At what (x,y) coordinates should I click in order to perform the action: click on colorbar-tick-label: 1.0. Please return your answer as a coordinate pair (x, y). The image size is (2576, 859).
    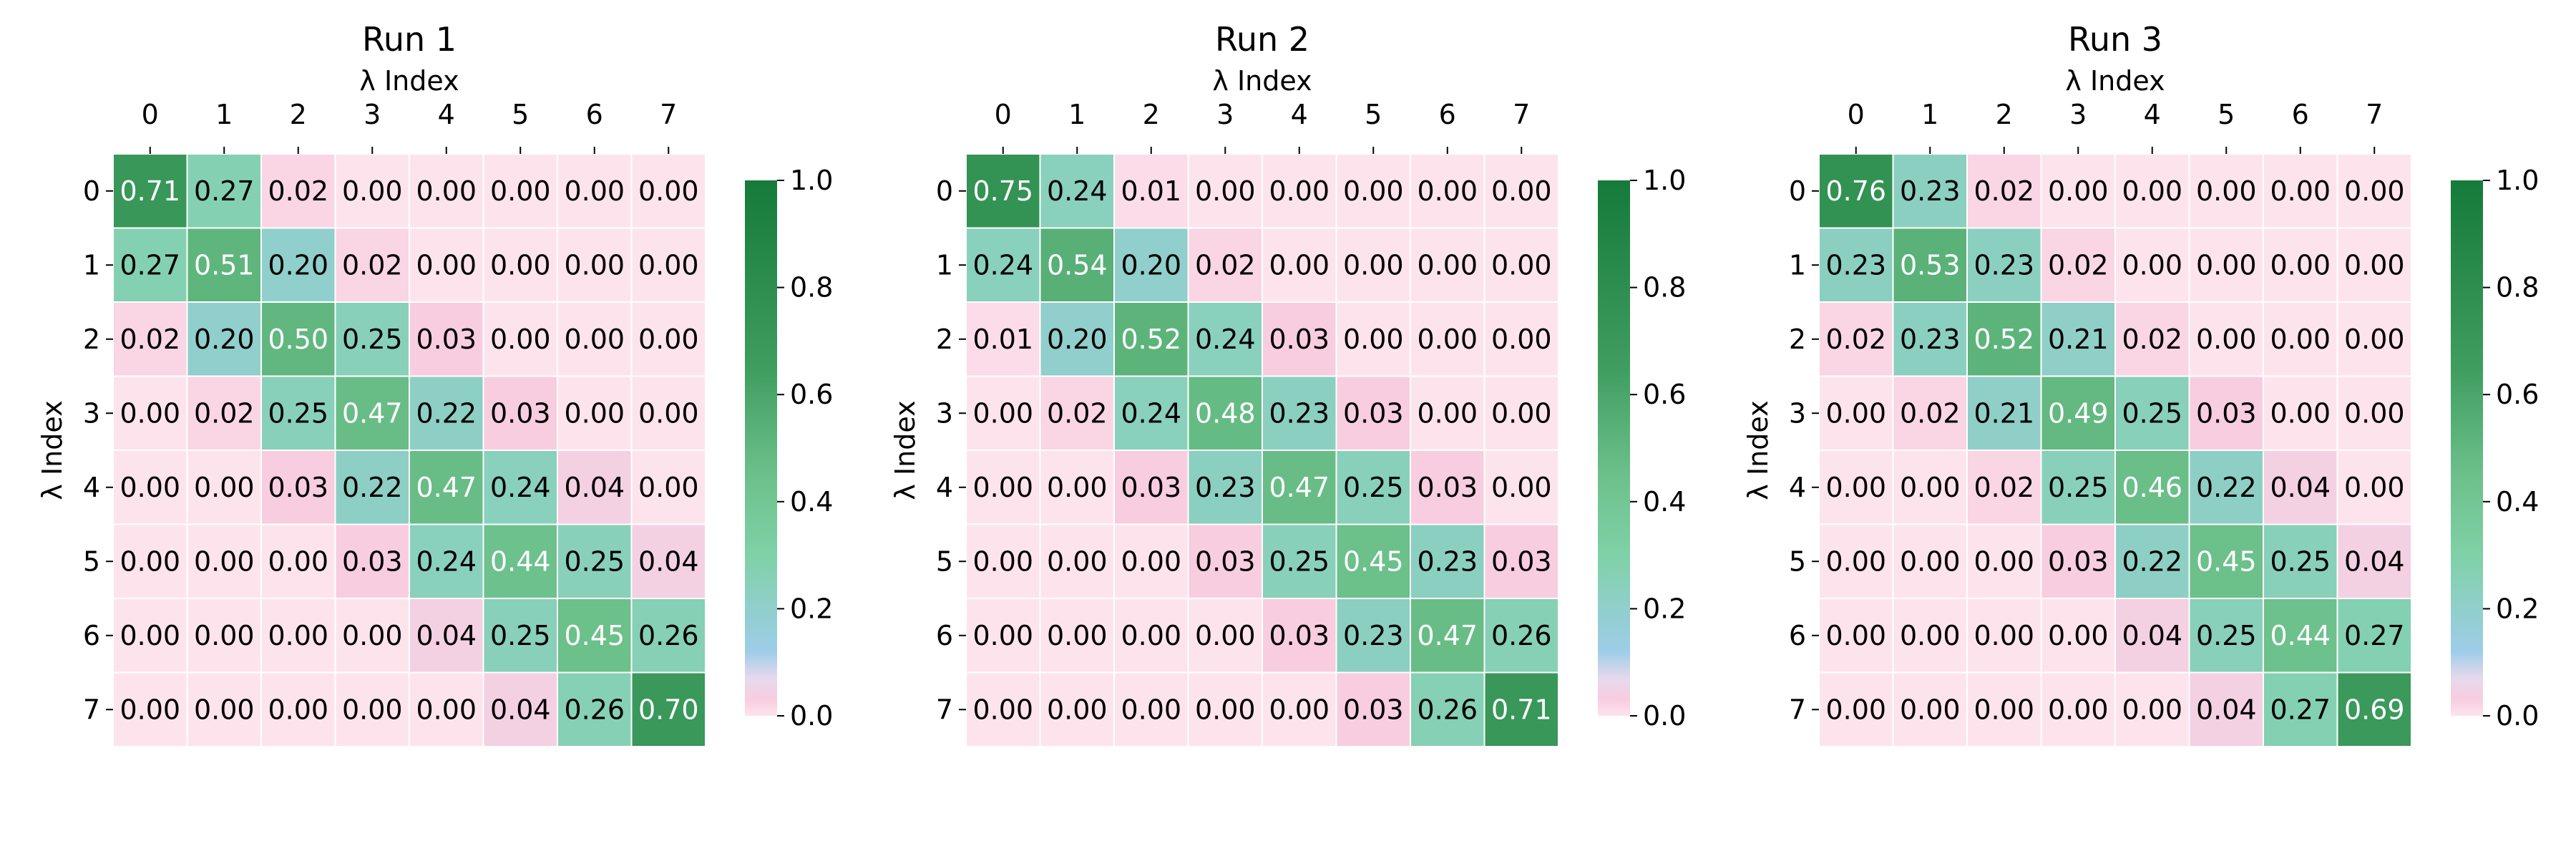
    Looking at the image, I should click on (2517, 180).